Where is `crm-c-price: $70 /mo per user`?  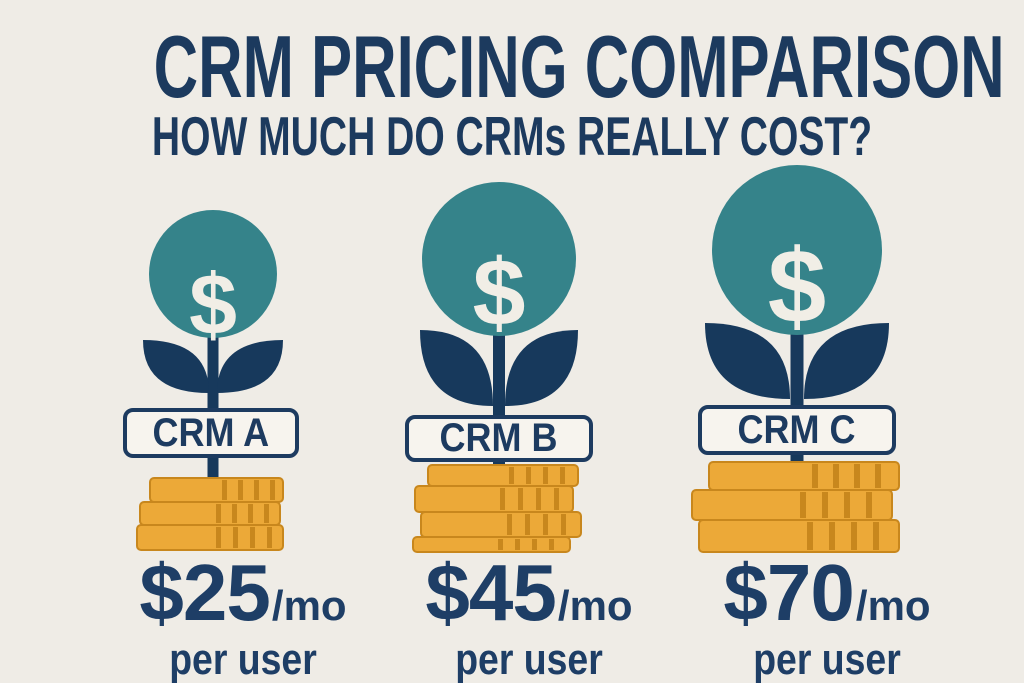
crm-c-price: $70 /mo per user is located at coordinates (827, 617).